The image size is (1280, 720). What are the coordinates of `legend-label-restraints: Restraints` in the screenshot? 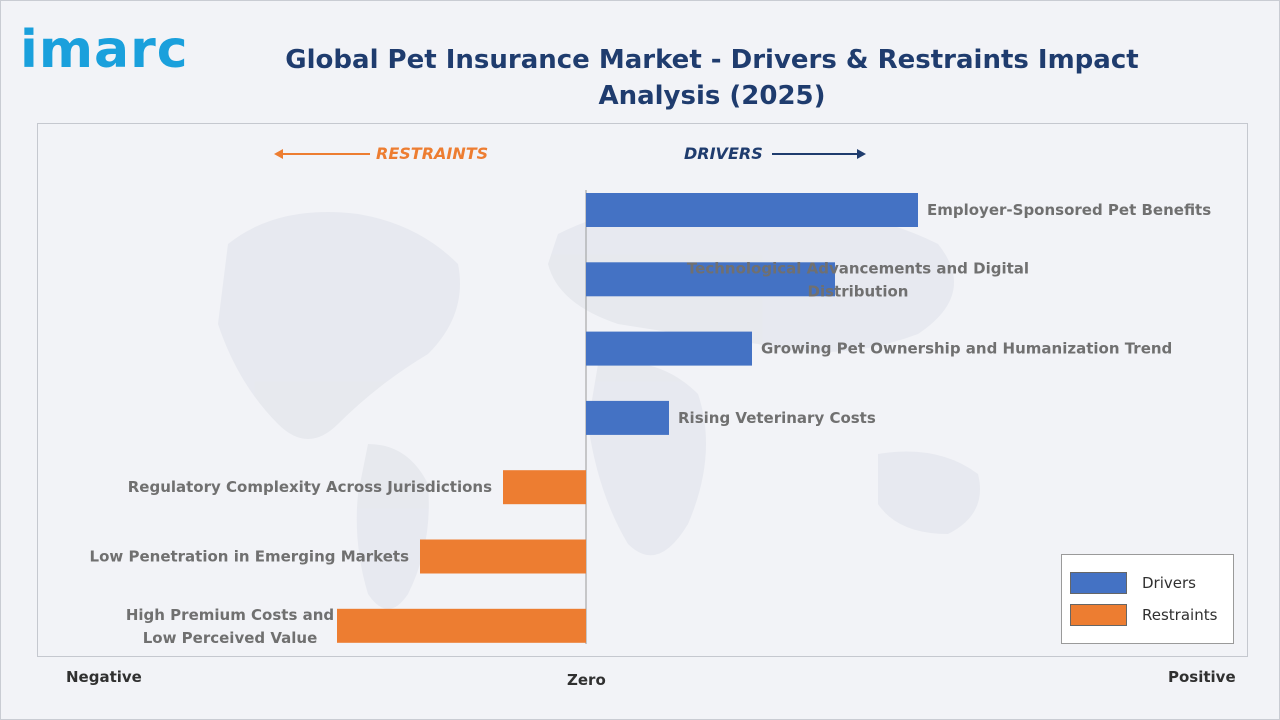 It's located at (1180, 615).